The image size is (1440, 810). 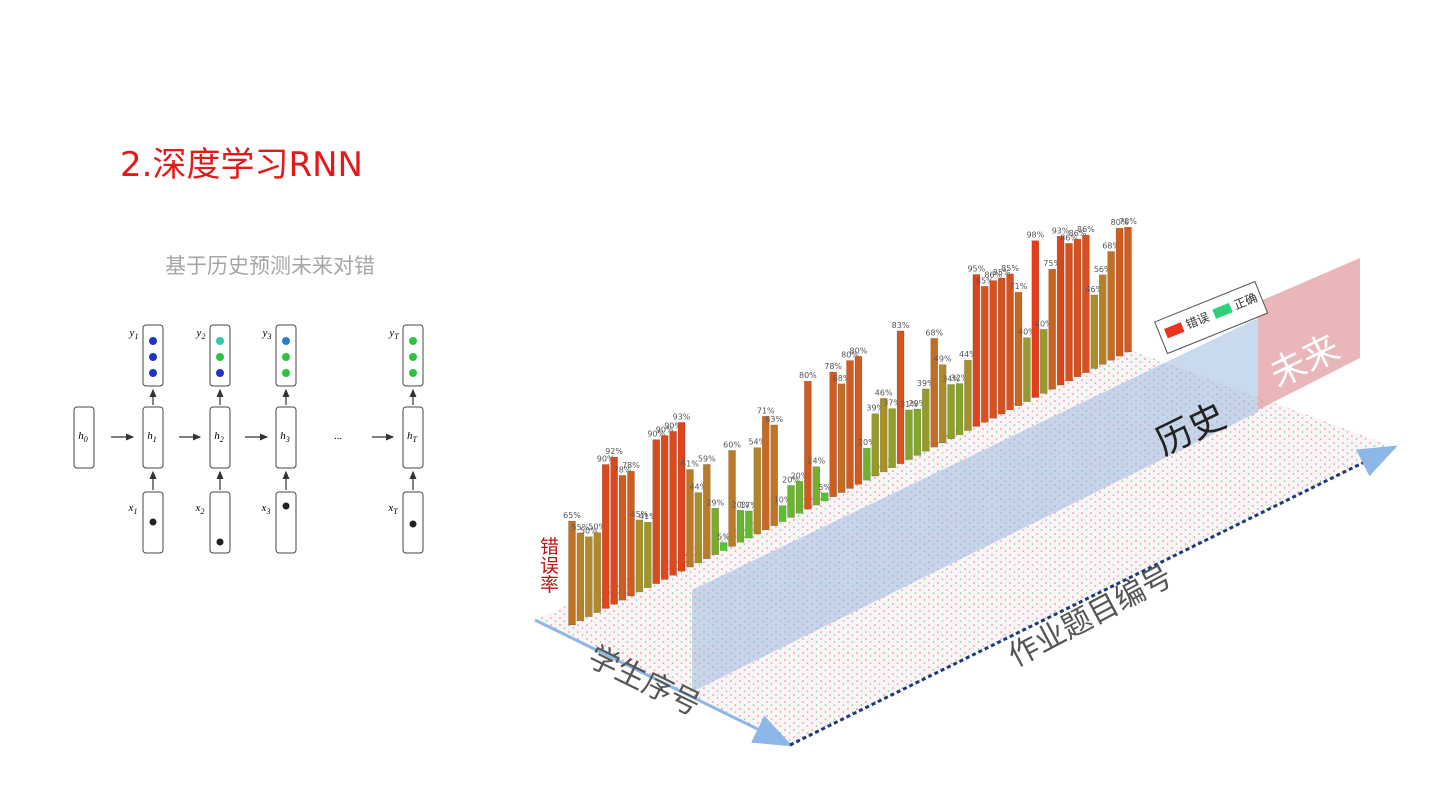 I want to click on value-label: 68%, so click(x=842, y=378).